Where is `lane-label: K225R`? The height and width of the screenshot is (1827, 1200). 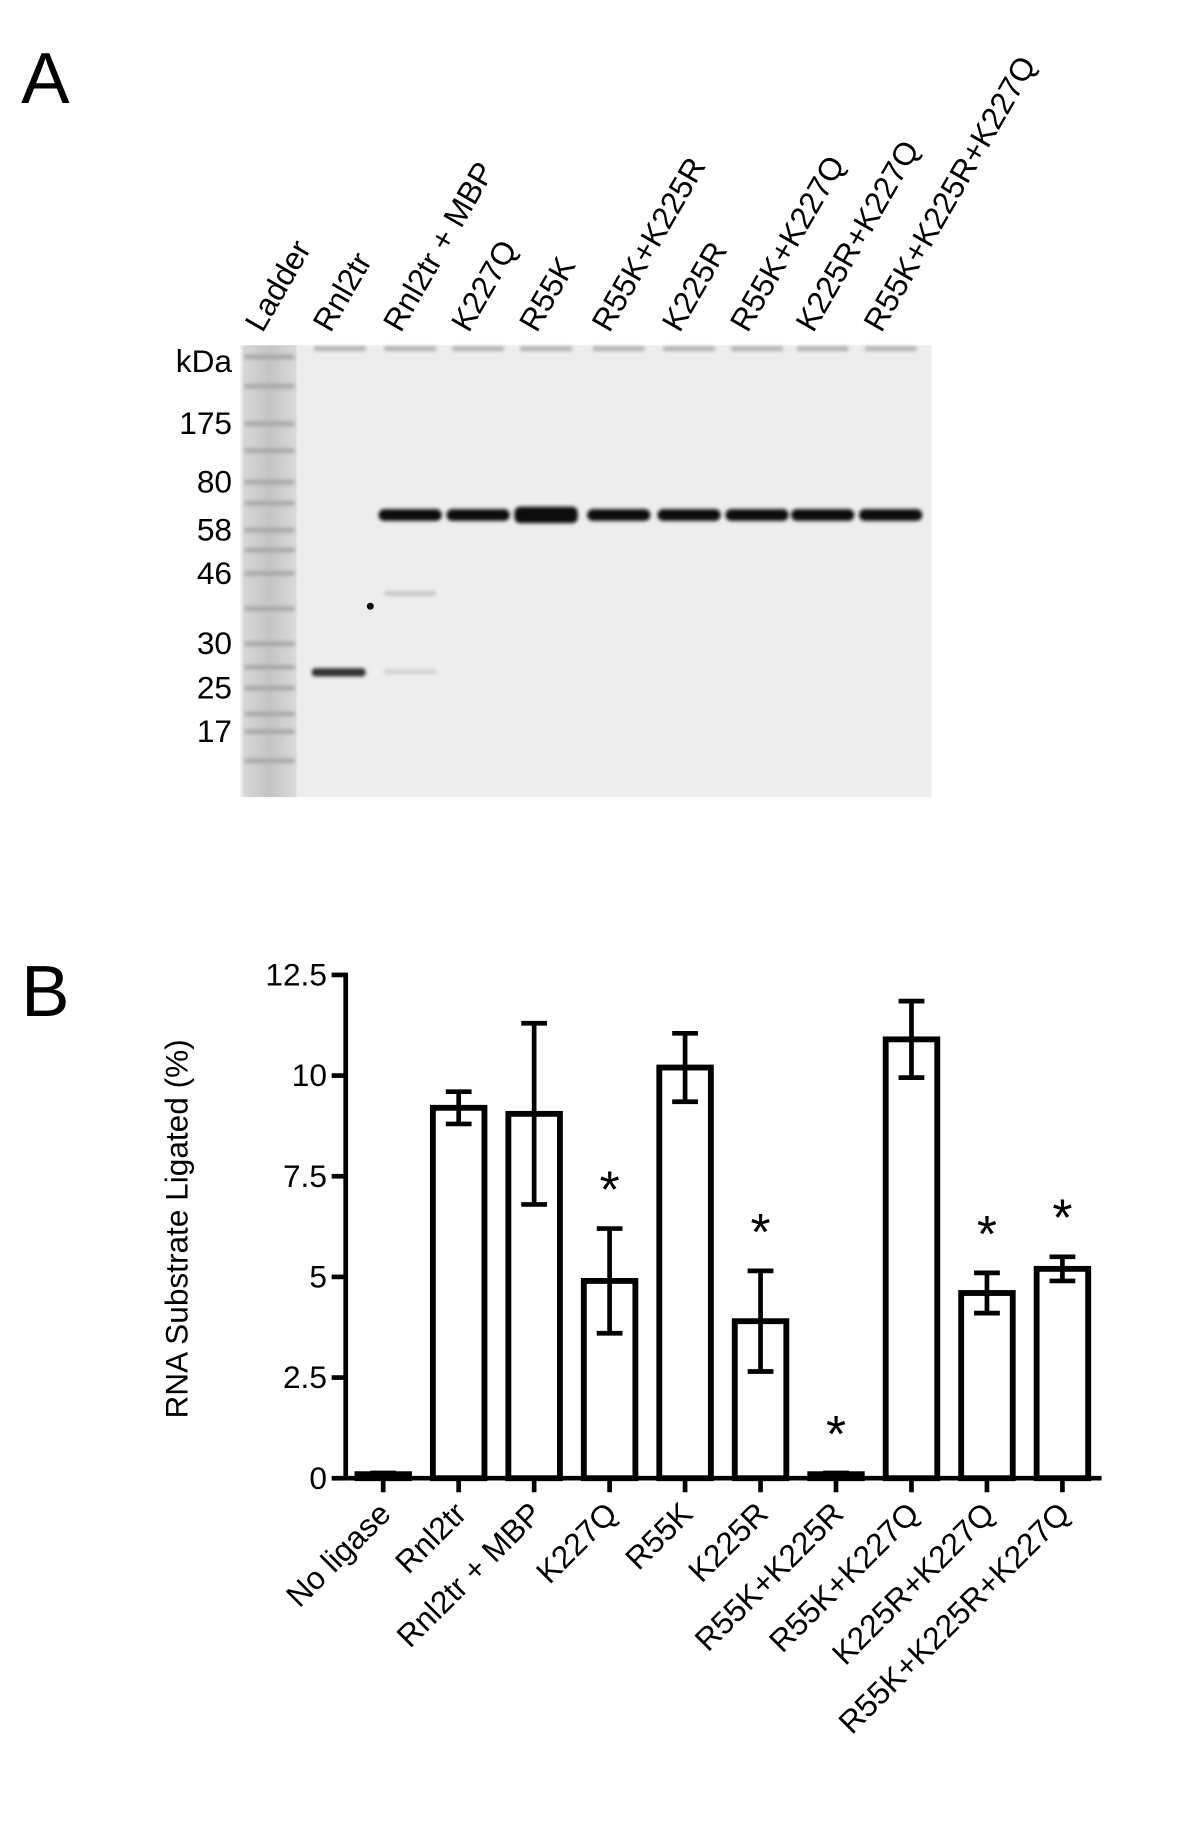
lane-label: K225R is located at coordinates (695, 286).